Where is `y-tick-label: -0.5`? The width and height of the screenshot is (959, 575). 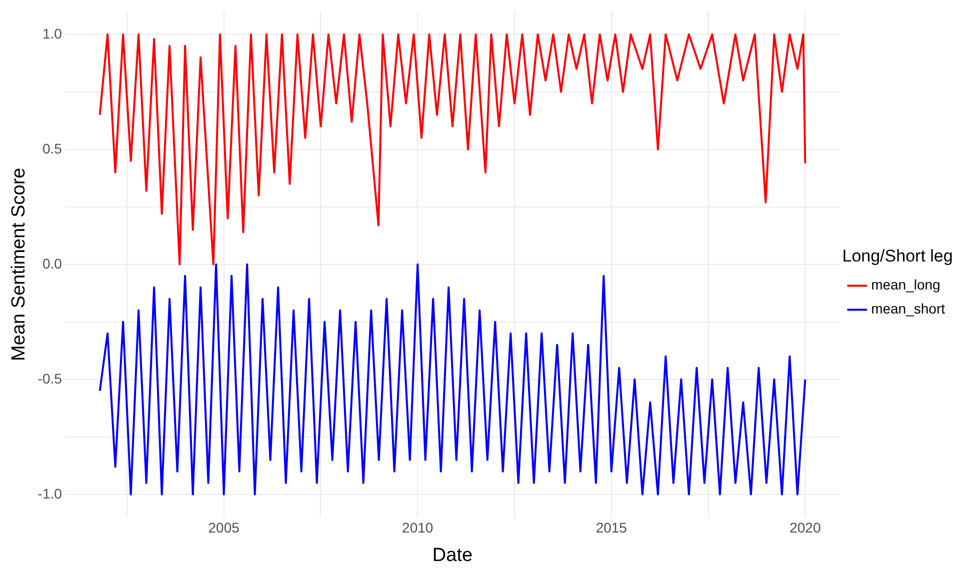 y-tick-label: -0.5 is located at coordinates (50, 378).